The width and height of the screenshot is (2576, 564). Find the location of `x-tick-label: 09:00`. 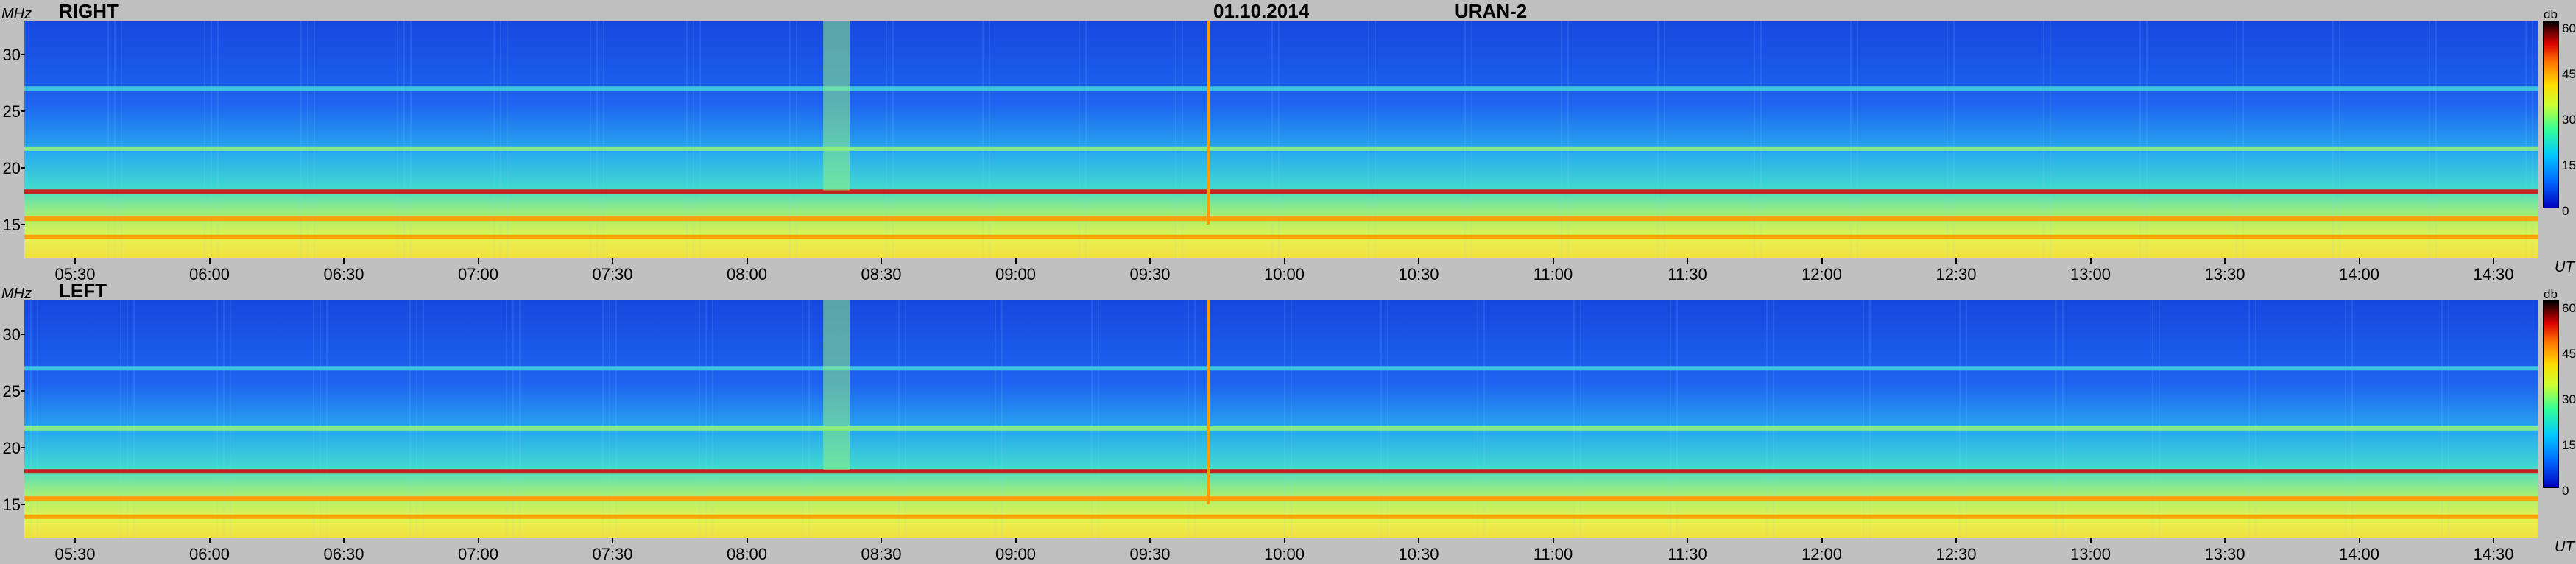

x-tick-label: 09:00 is located at coordinates (1016, 554).